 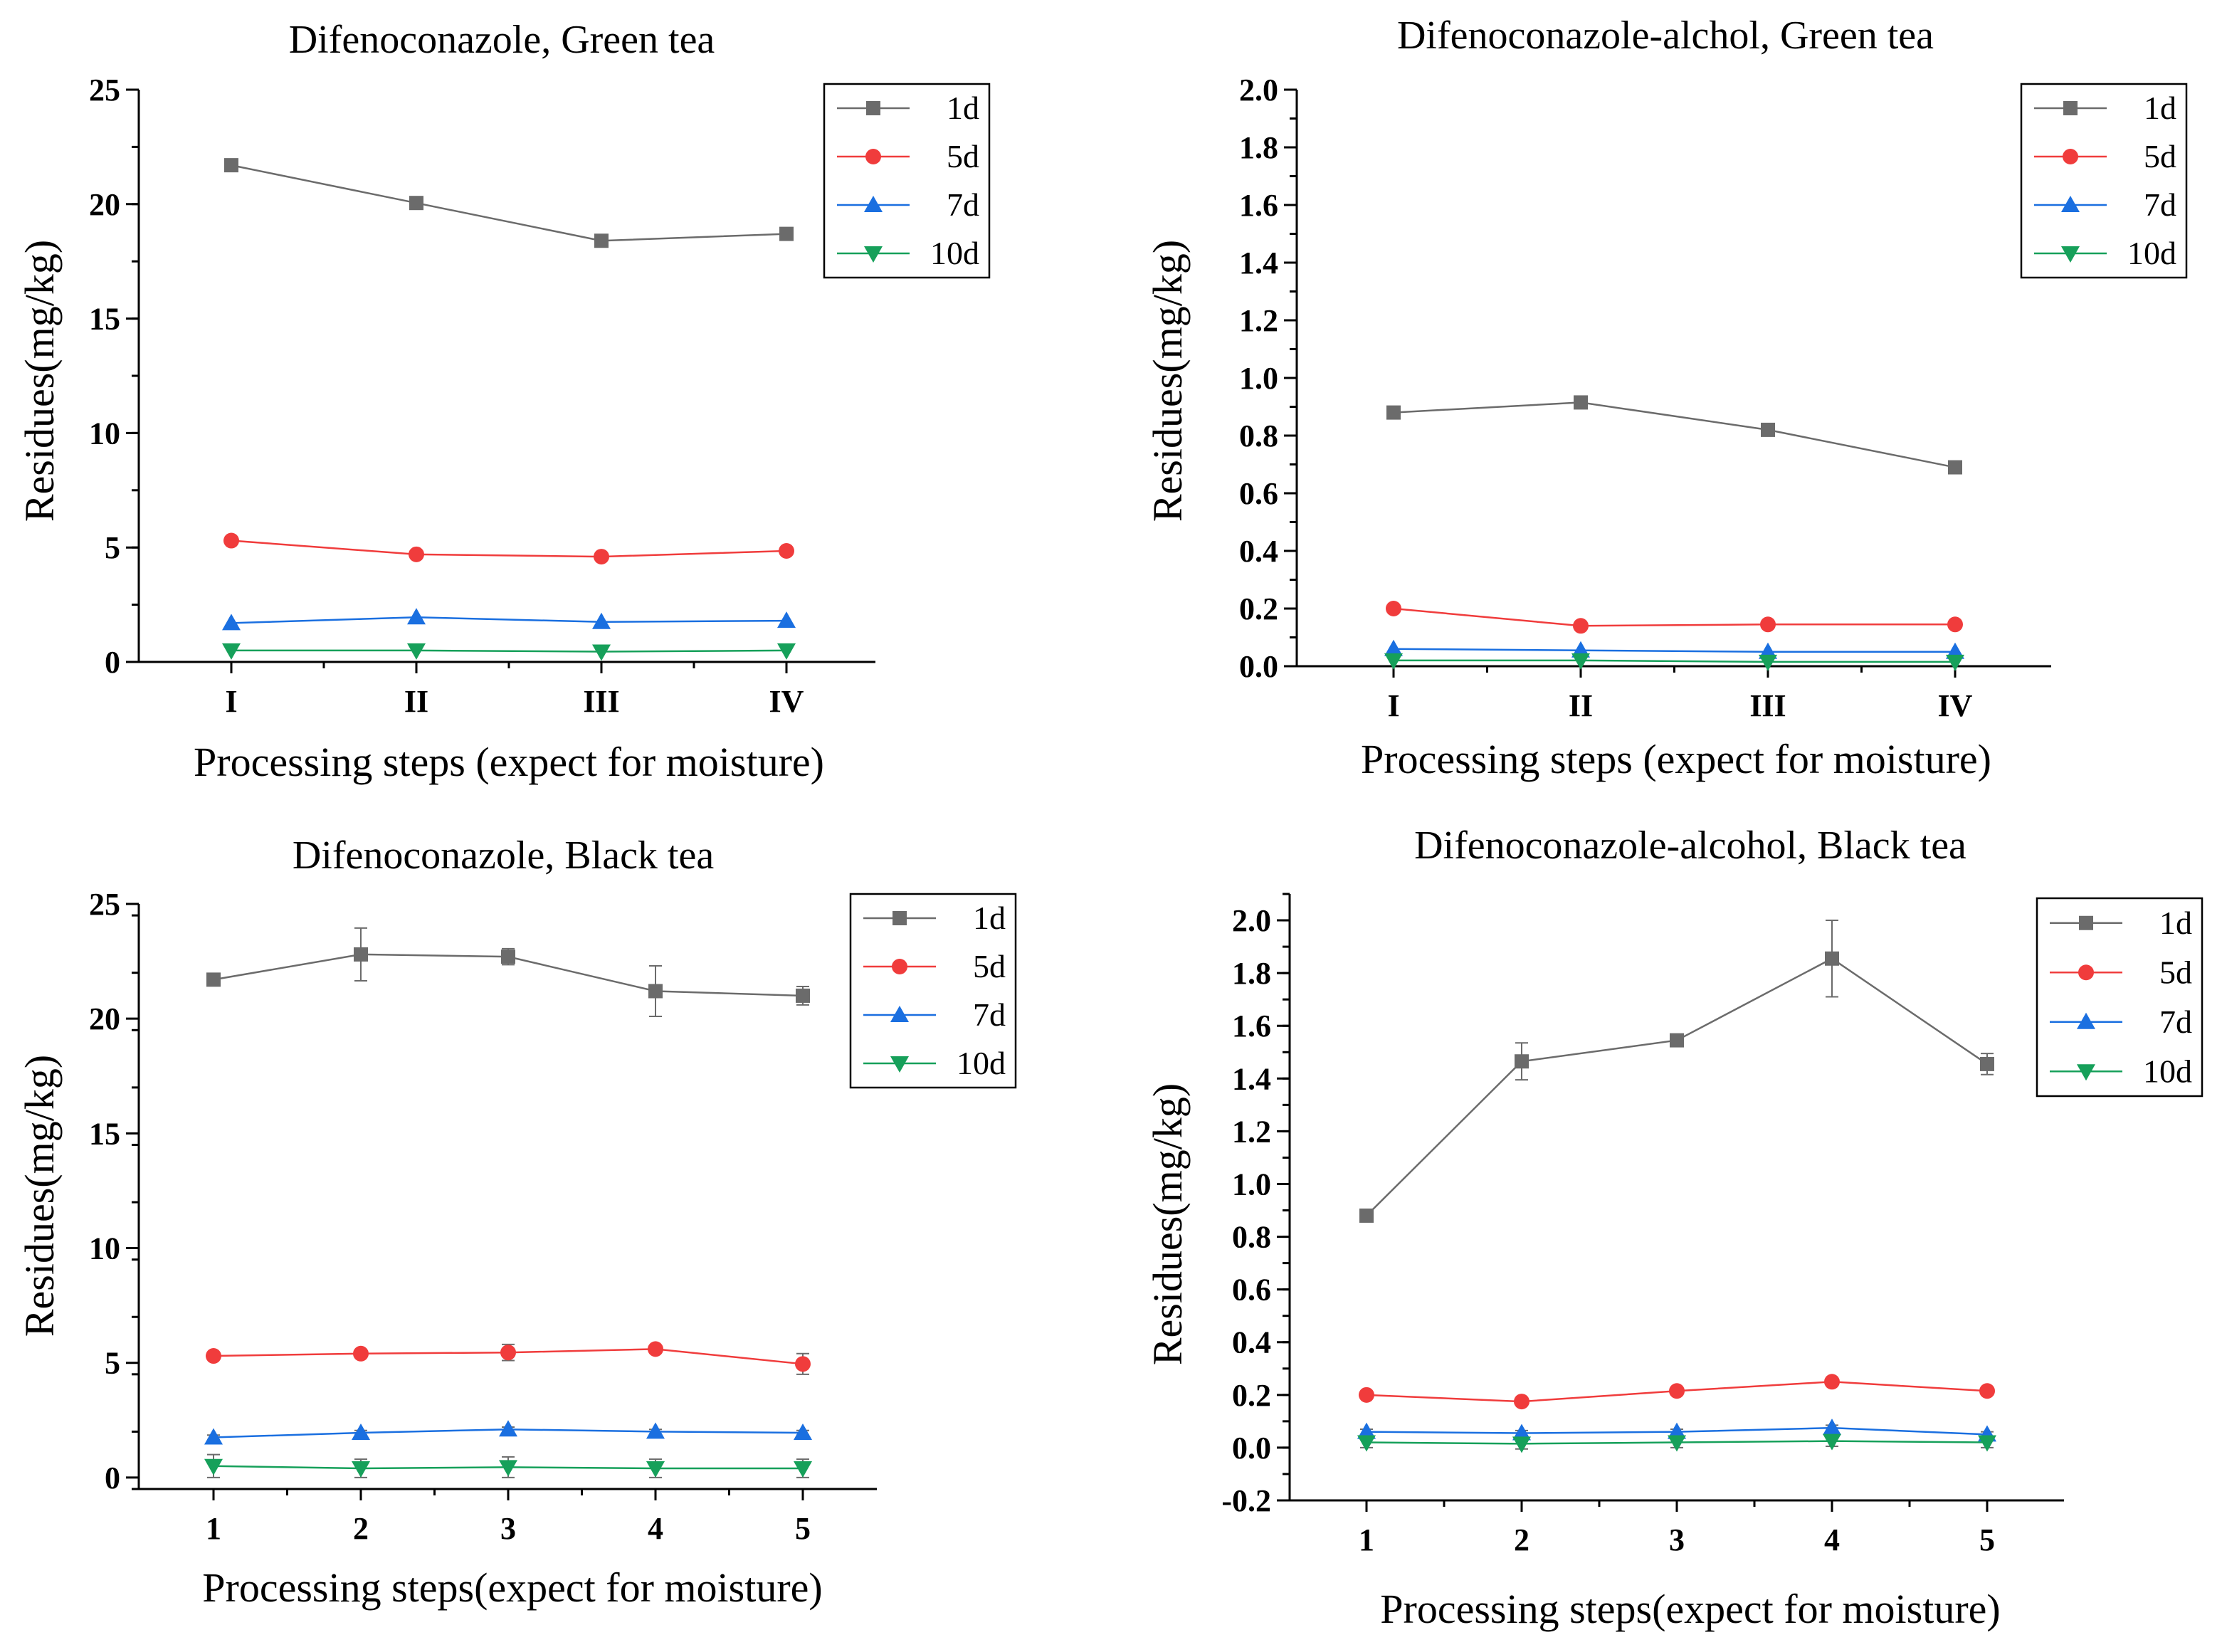 What do you see at coordinates (2086, 1073) in the screenshot?
I see `legend-marker-10d` at bounding box center [2086, 1073].